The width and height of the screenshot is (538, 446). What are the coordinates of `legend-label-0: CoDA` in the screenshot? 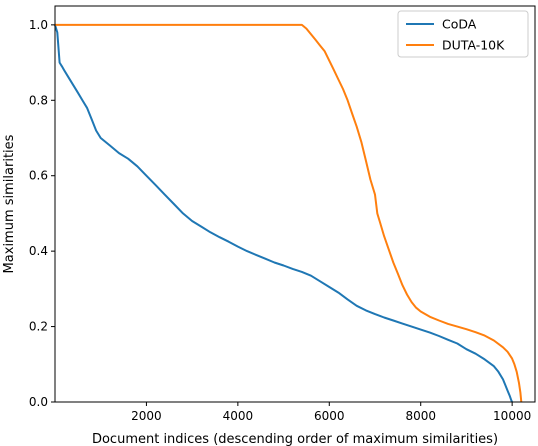 It's located at (459, 24).